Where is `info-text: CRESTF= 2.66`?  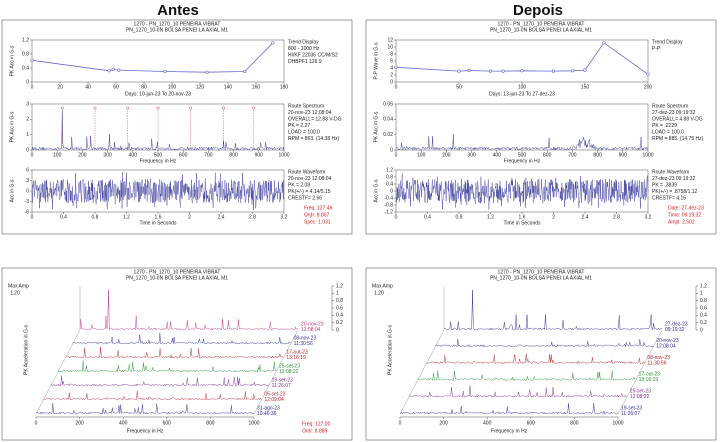 info-text: CRESTF= 2.66 is located at coordinates (305, 198).